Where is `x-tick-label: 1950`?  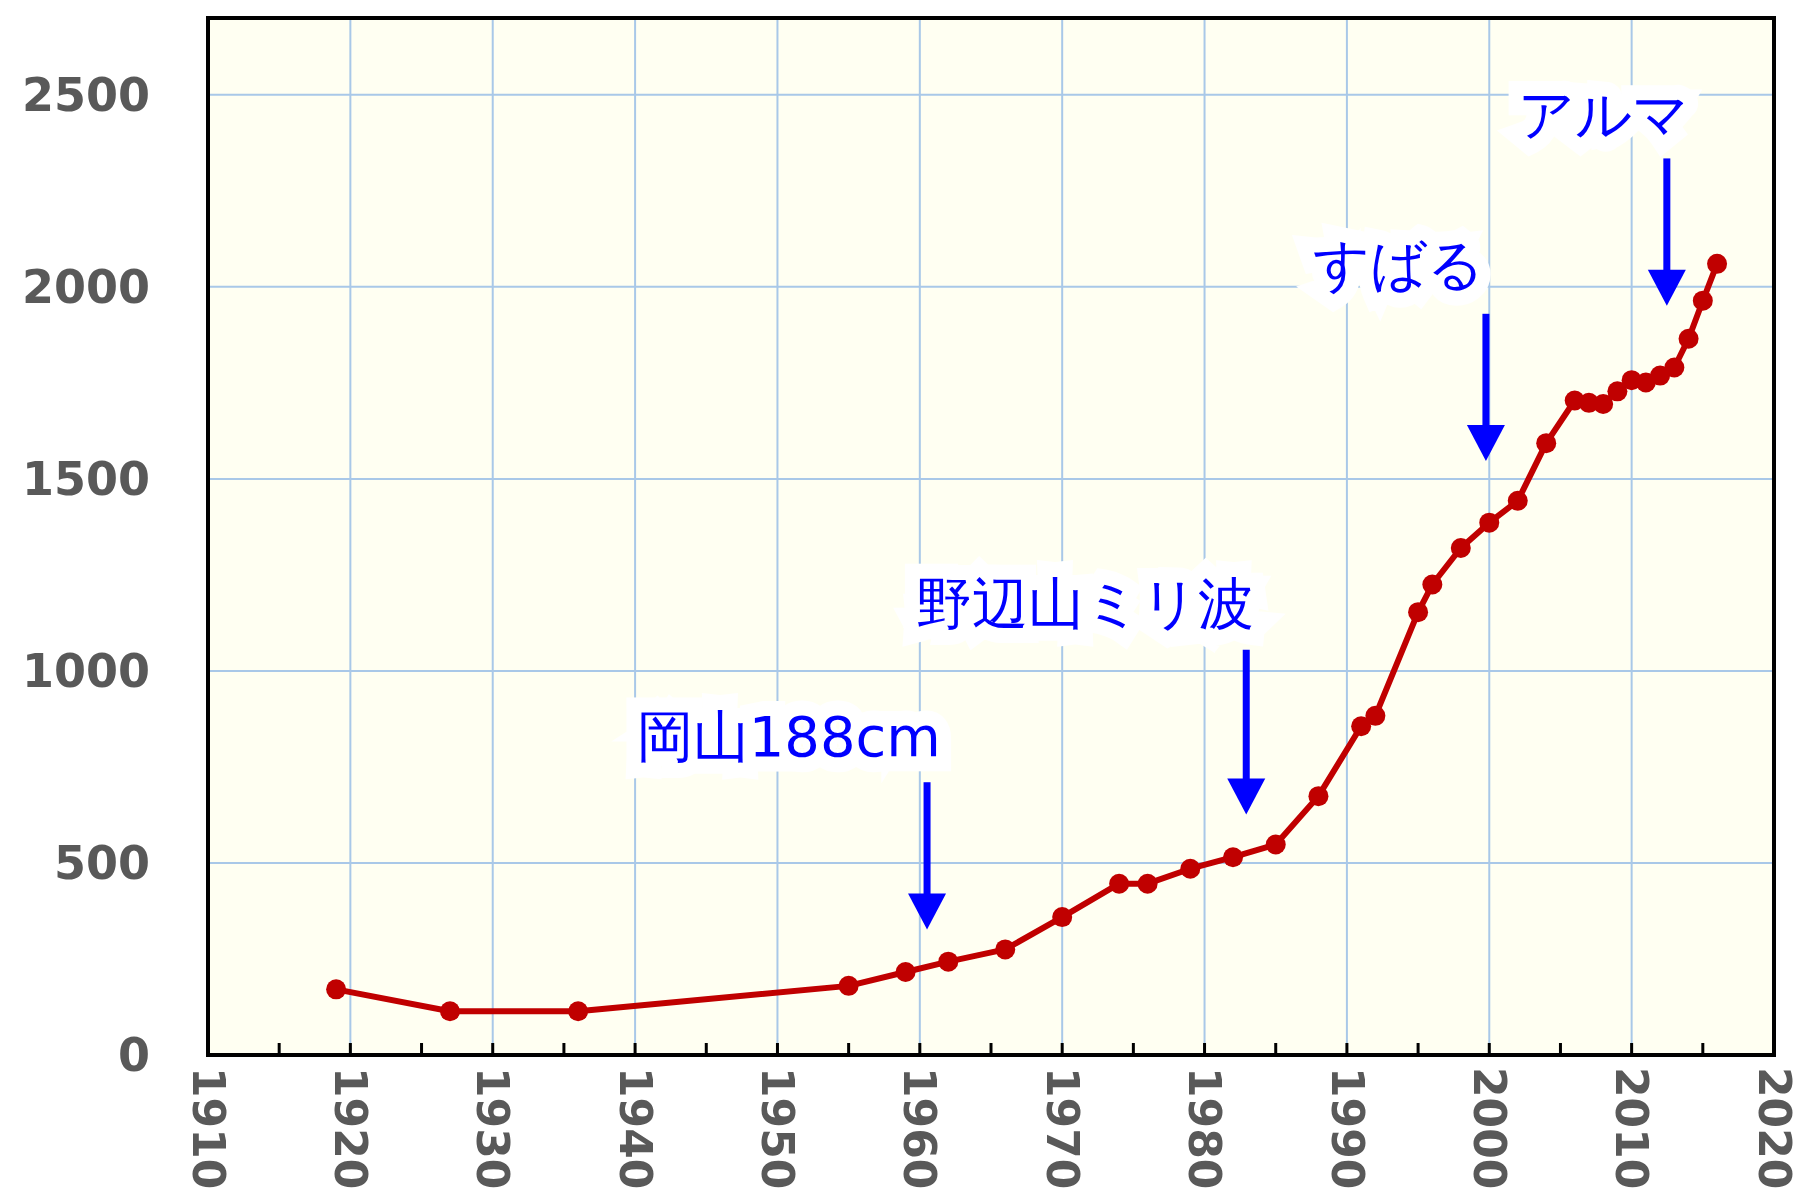 x-tick-label: 1950 is located at coordinates (778, 1128).